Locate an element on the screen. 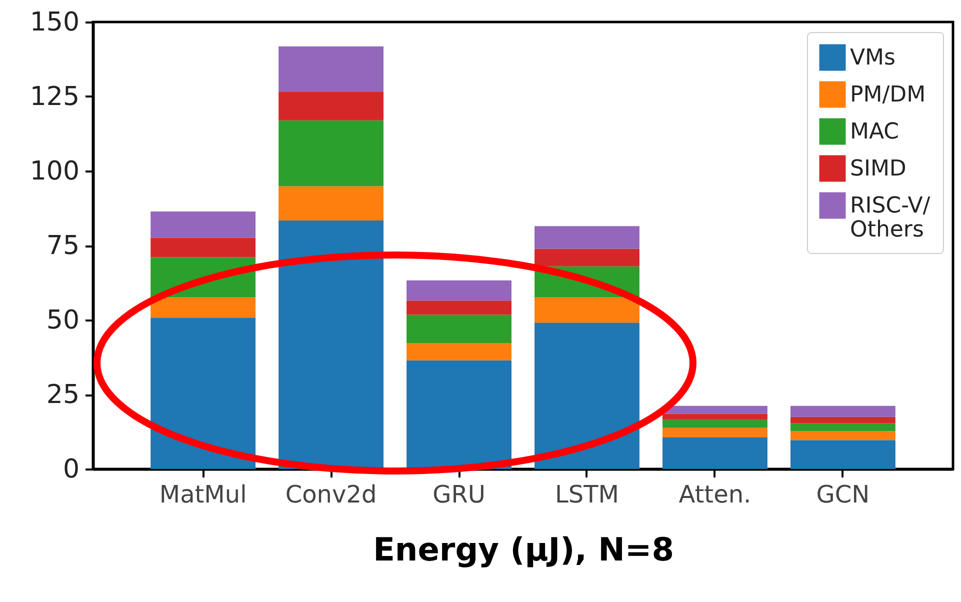  x-axis-title: Energy (μJ), N=8 is located at coordinates (523, 549).